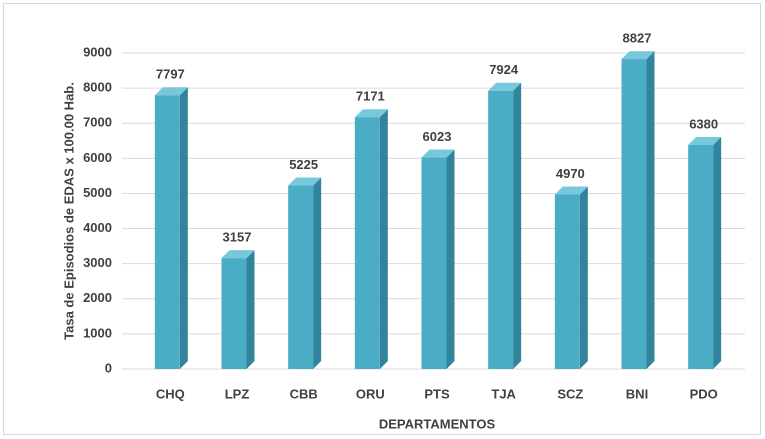  I want to click on y-tick-label: 7000, so click(97, 122).